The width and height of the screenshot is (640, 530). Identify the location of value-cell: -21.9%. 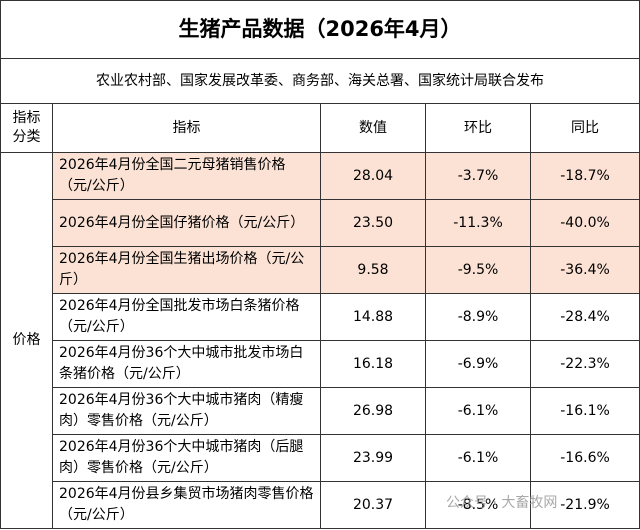
(584, 505).